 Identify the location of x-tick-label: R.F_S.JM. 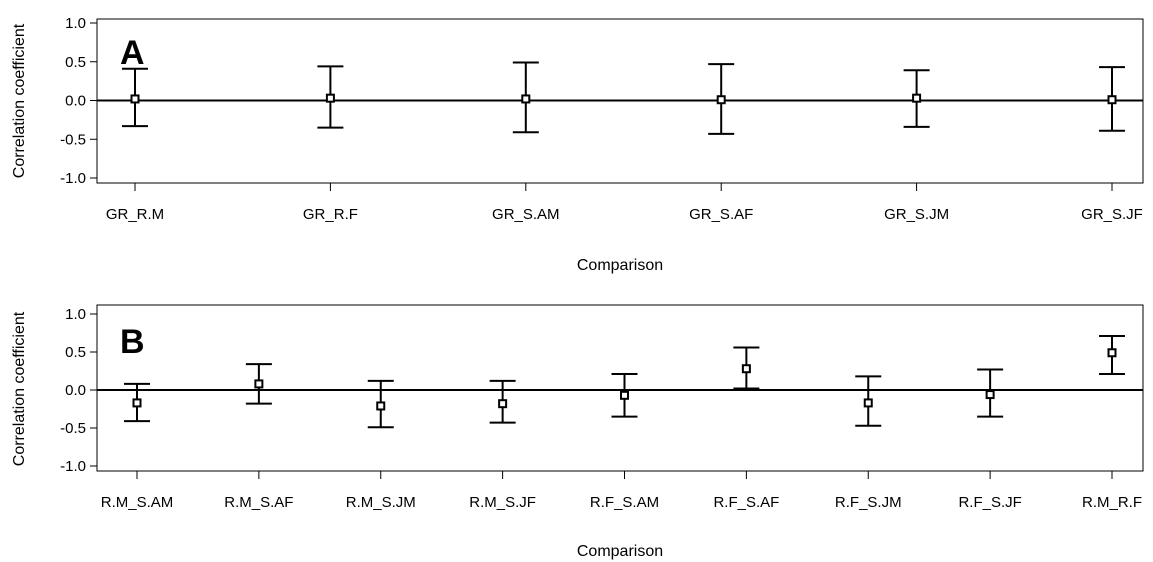
(868, 502).